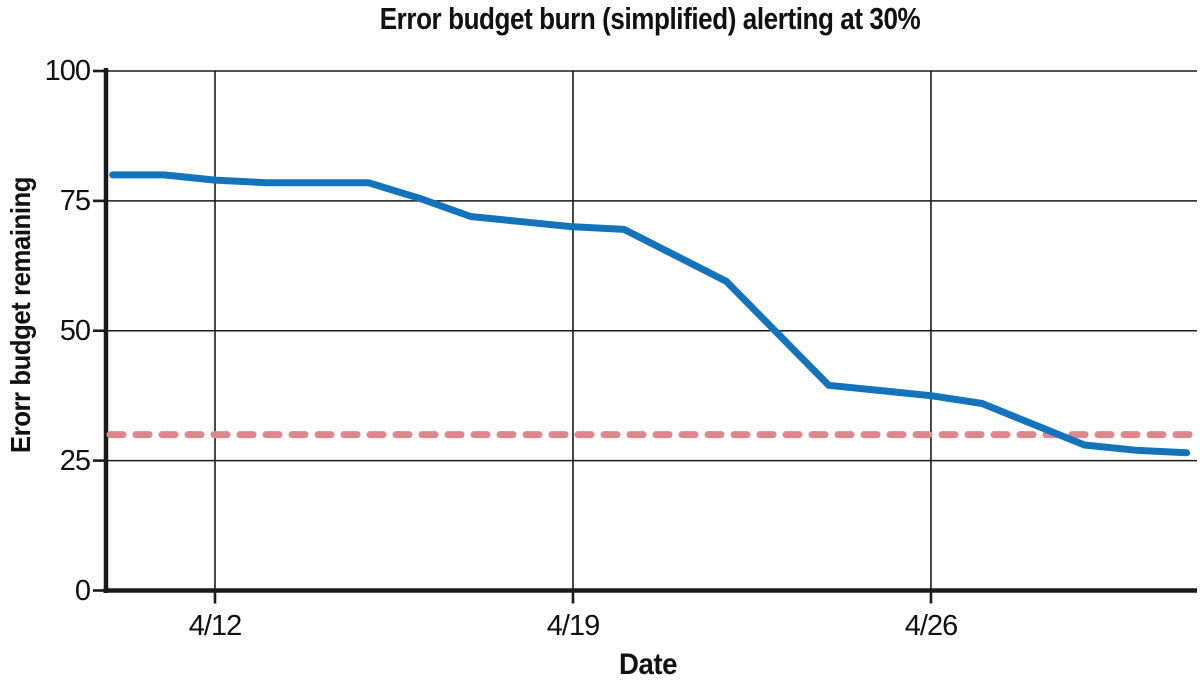 The height and width of the screenshot is (690, 1200). Describe the element at coordinates (573, 626) in the screenshot. I see `x-tick-label-419: 4/19` at that location.